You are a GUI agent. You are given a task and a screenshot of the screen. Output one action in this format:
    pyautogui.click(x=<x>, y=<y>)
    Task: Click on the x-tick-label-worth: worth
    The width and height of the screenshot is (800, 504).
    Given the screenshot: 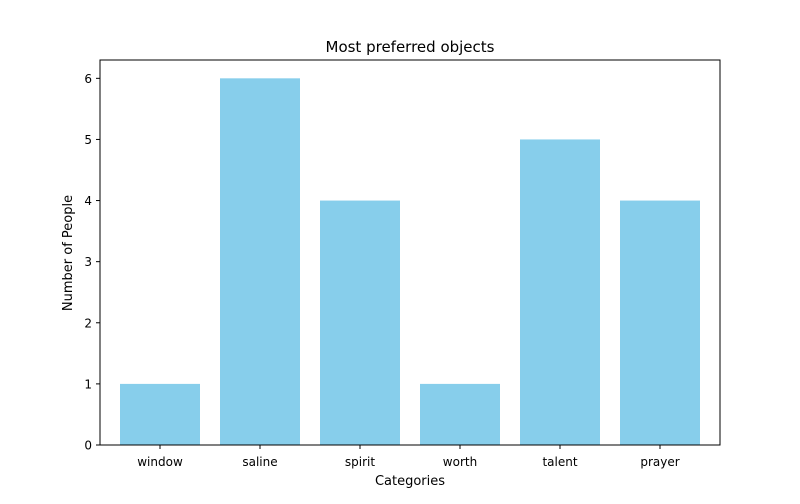 What is the action you would take?
    pyautogui.click(x=460, y=462)
    